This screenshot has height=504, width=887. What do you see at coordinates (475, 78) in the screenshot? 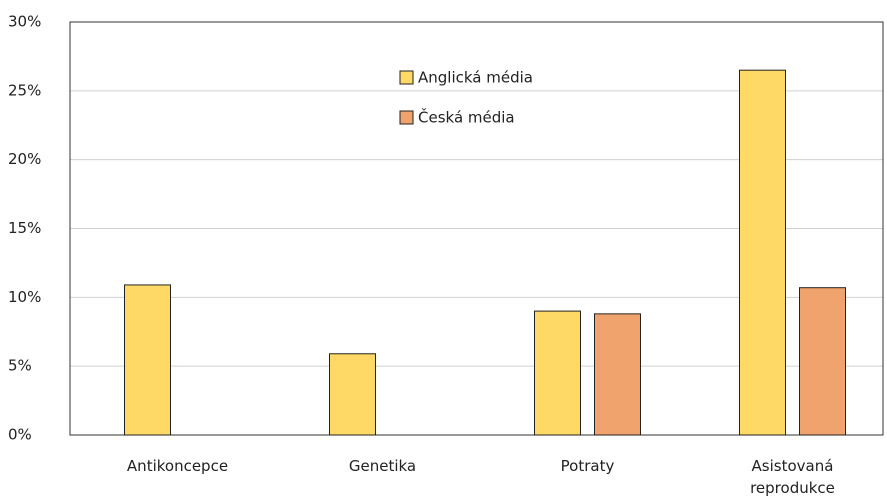
I see `legend-label: Anglická média` at bounding box center [475, 78].